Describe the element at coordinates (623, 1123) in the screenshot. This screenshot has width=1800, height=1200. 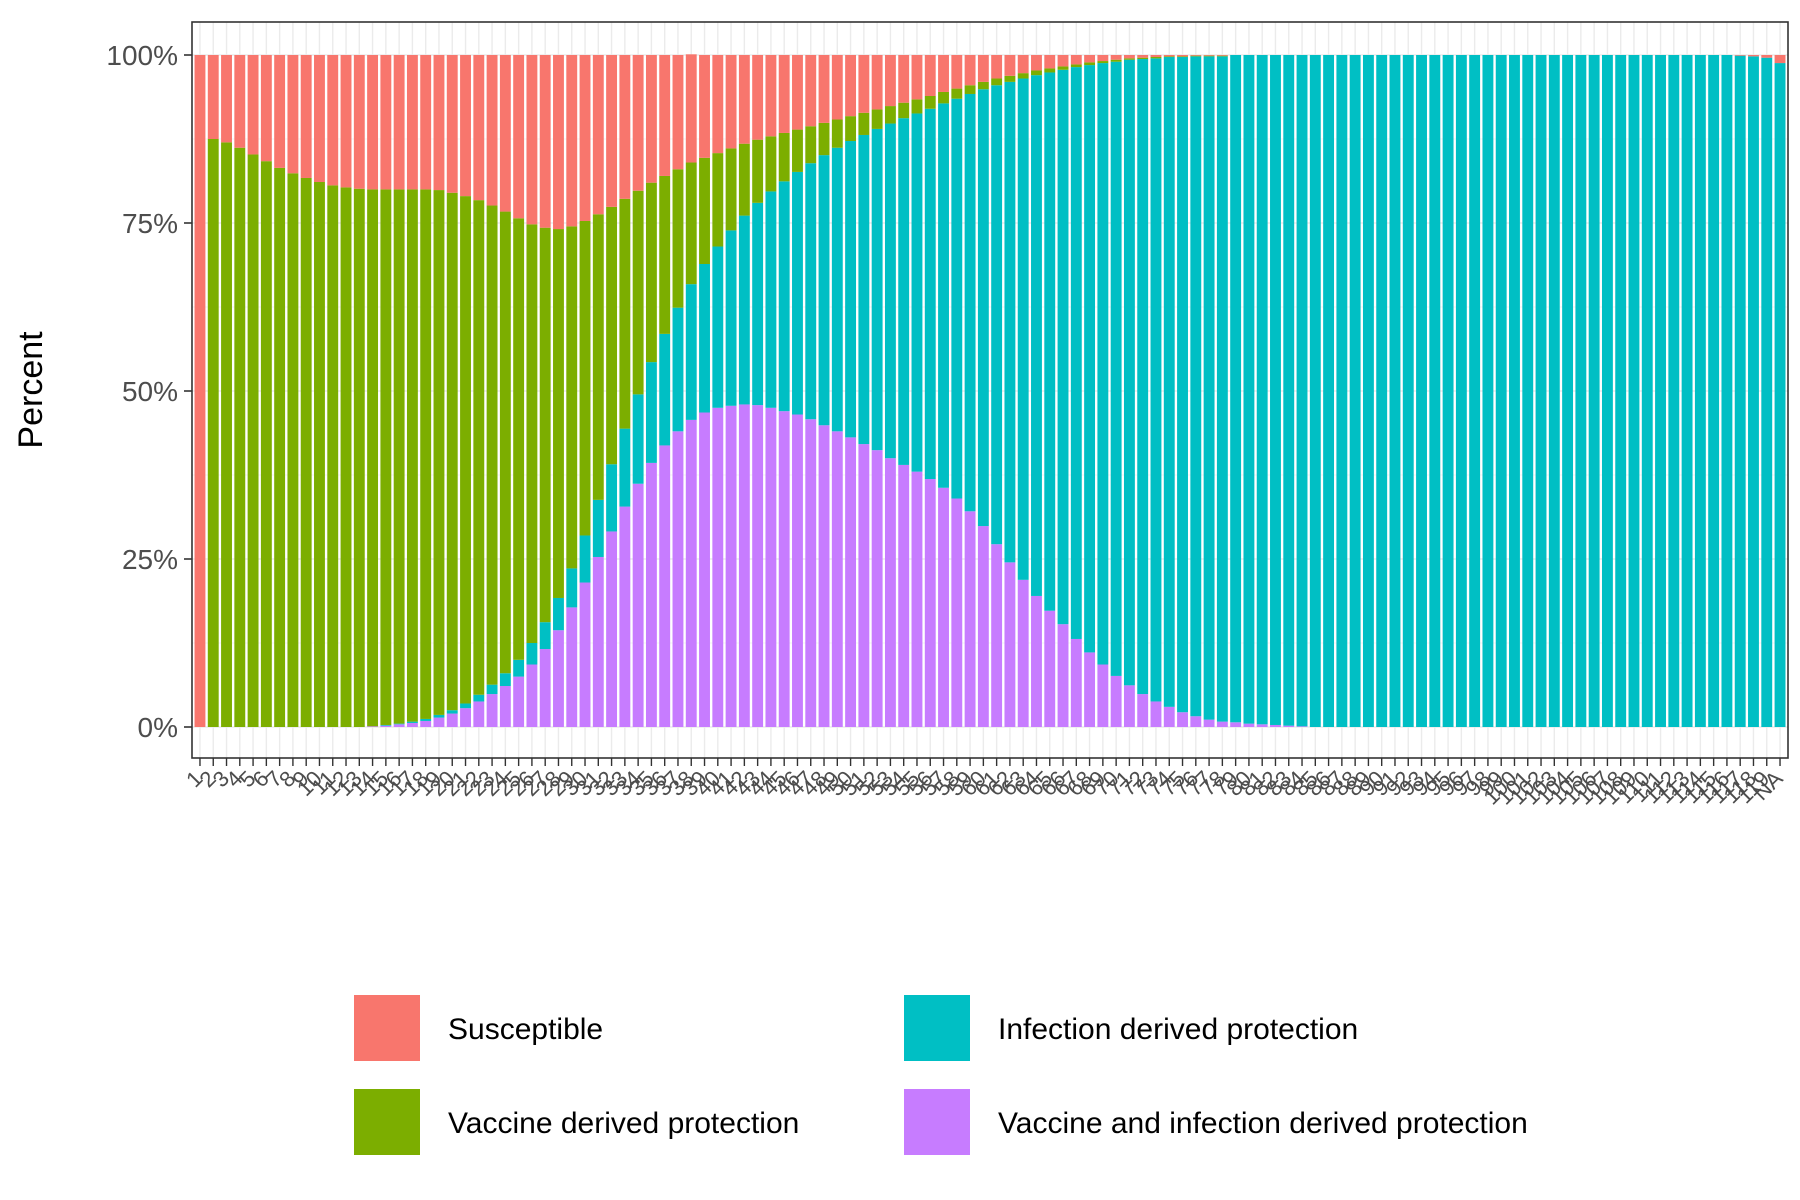
I see `legend-label: Vaccine derived protection` at that location.